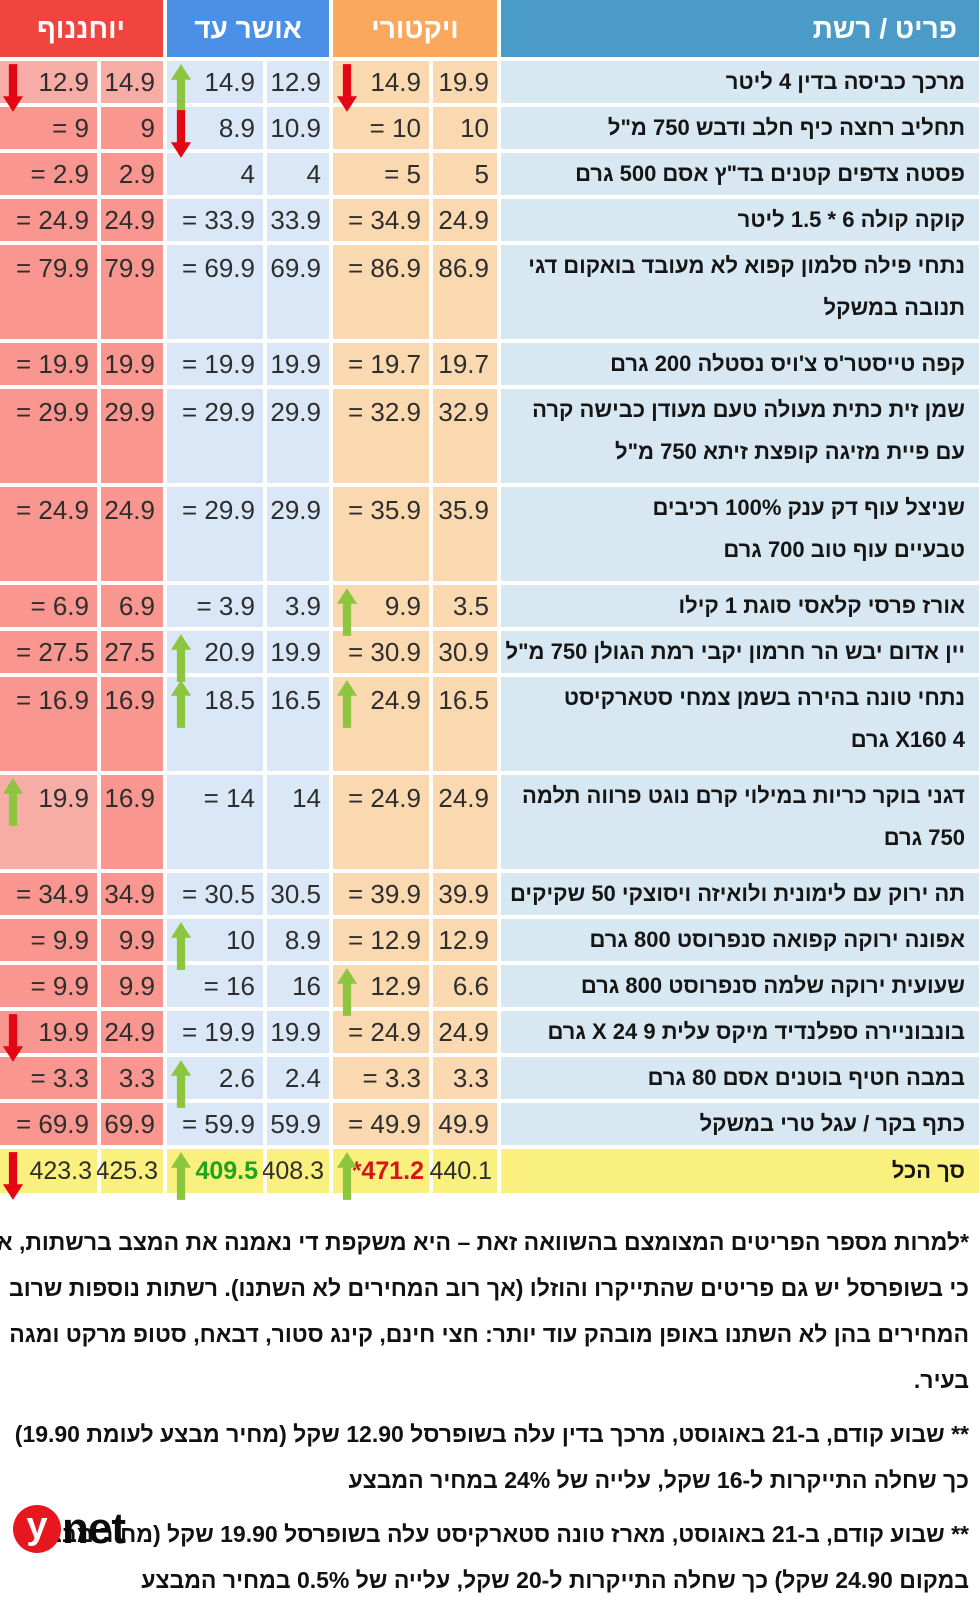 The image size is (980, 1603). Describe the element at coordinates (833, 1123) in the screenshot. I see `item-name-line: כתף בקר / עגל טרי במשקל` at that location.